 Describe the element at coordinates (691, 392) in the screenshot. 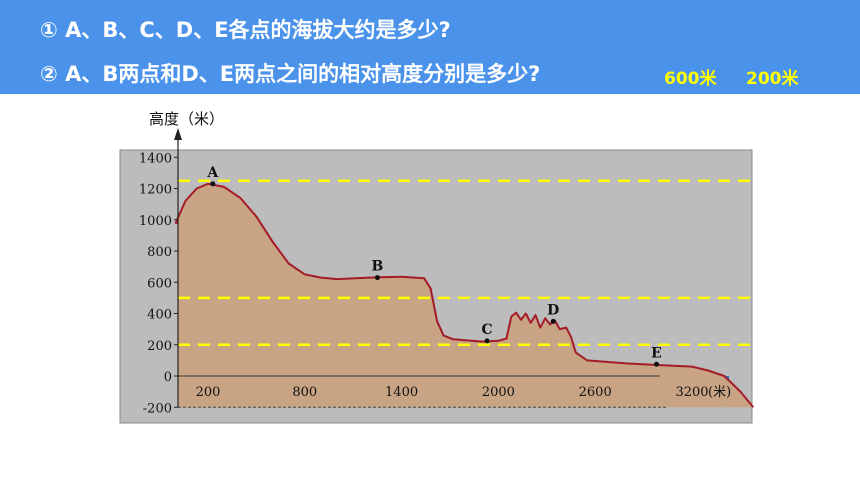

I see `x-tick-label: 3200` at that location.